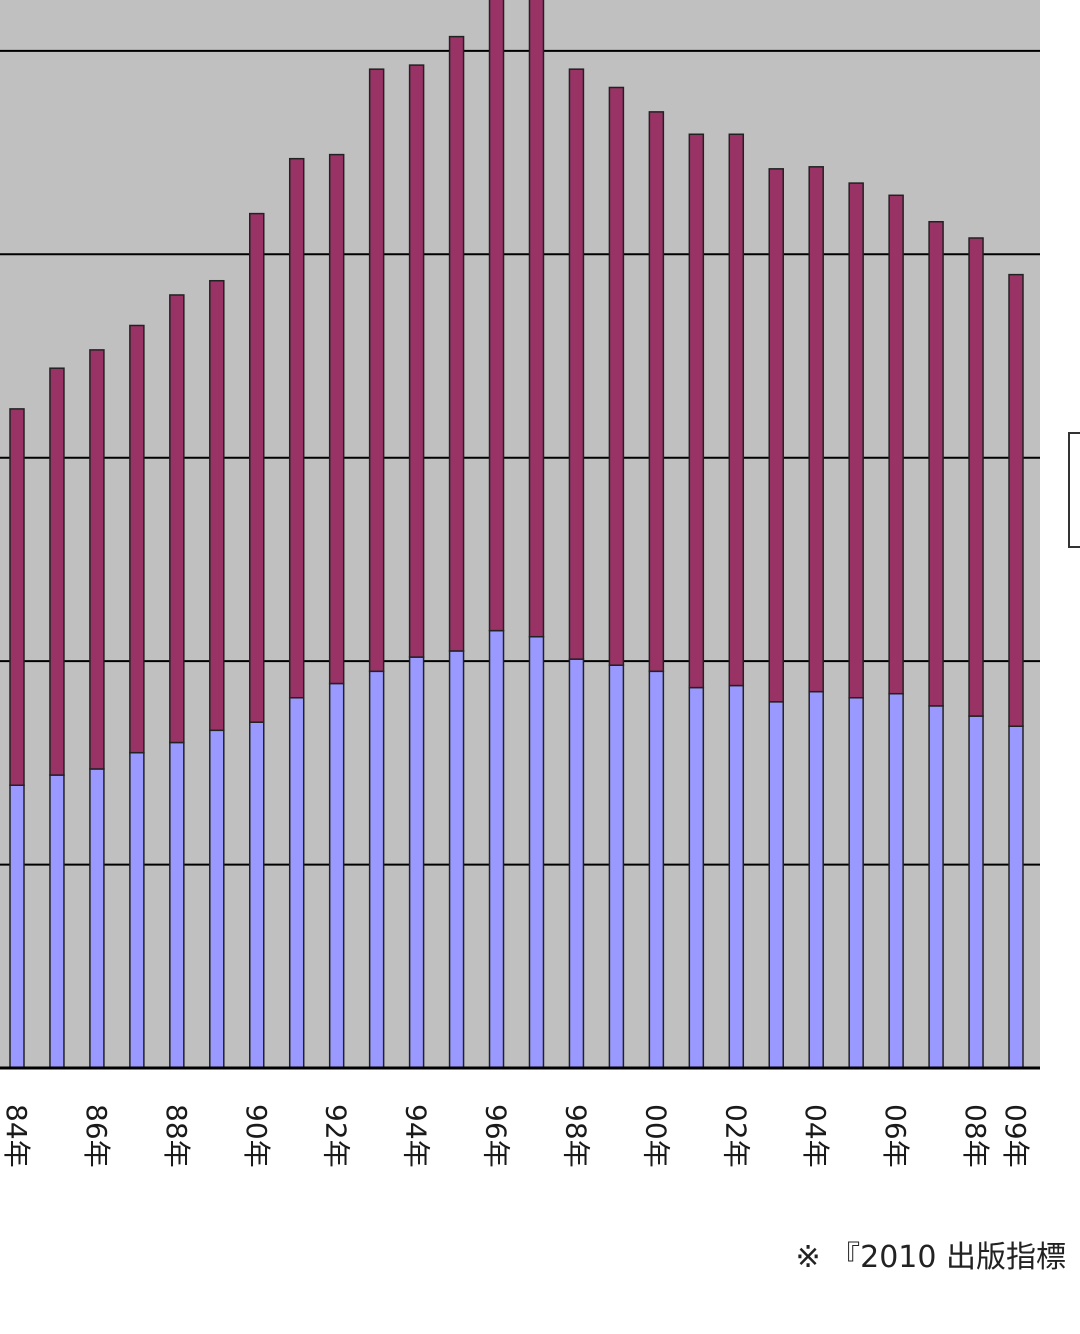  Describe the element at coordinates (96, 1136) in the screenshot. I see `x-tick-label: 86年` at that location.